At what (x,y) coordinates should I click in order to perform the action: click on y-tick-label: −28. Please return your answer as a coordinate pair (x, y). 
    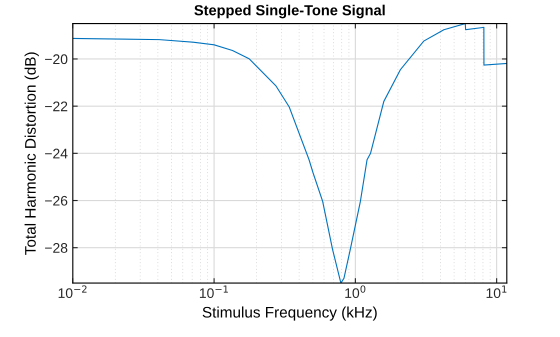
    Looking at the image, I should click on (56, 248).